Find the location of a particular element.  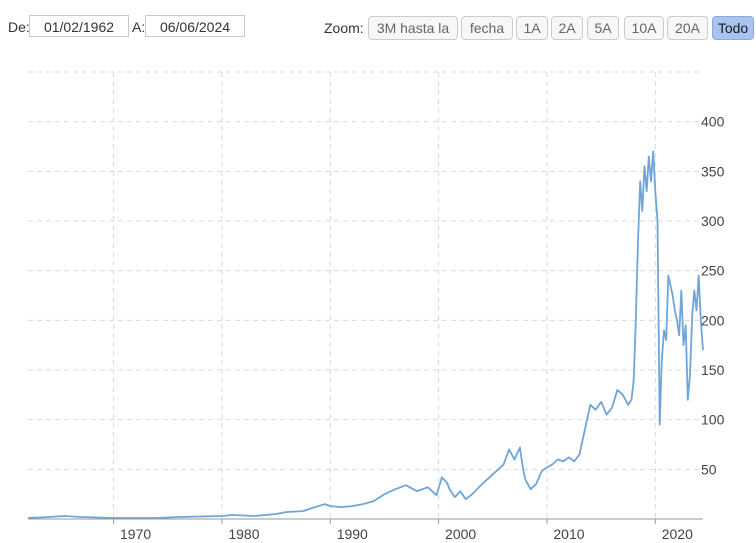

zoom-all-button: Todo is located at coordinates (733, 28).